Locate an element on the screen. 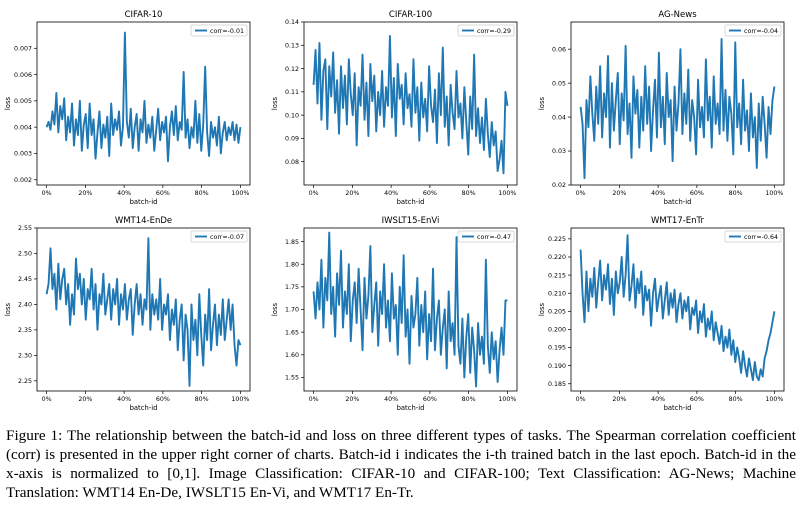 The height and width of the screenshot is (514, 800). y-tick-label: 0.08 is located at coordinates (292, 162).